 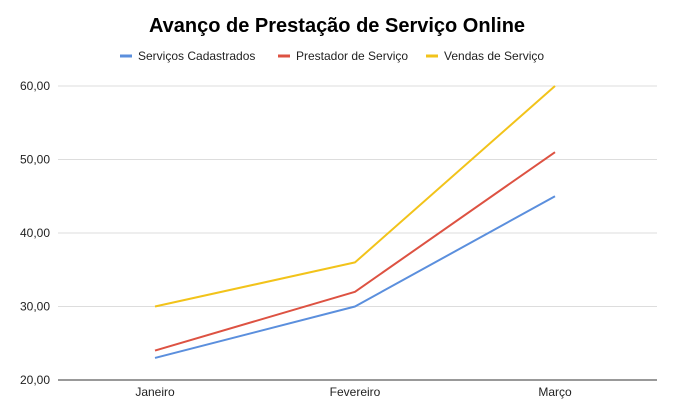 I want to click on legend-label: Vendas de Serviço, so click(x=494, y=56).